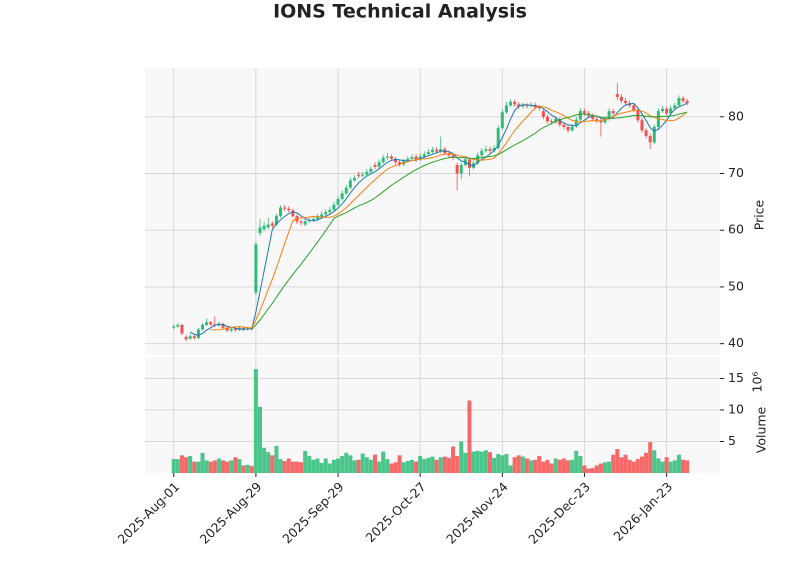 The image size is (800, 575). I want to click on x-tick-label: 2025-Nov-24, so click(477, 513).